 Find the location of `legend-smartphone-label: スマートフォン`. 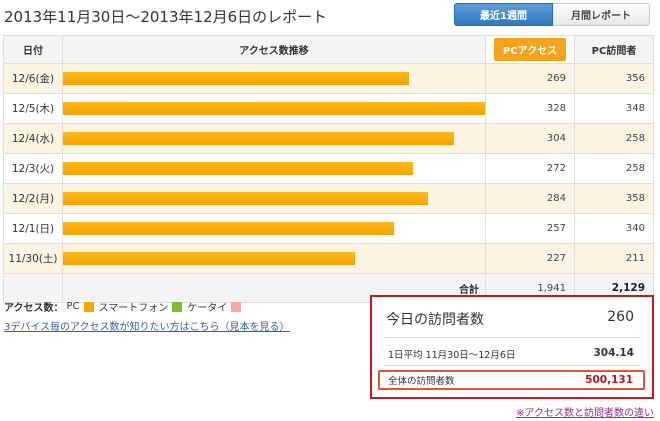

legend-smartphone-label: スマートフォン is located at coordinates (133, 308).